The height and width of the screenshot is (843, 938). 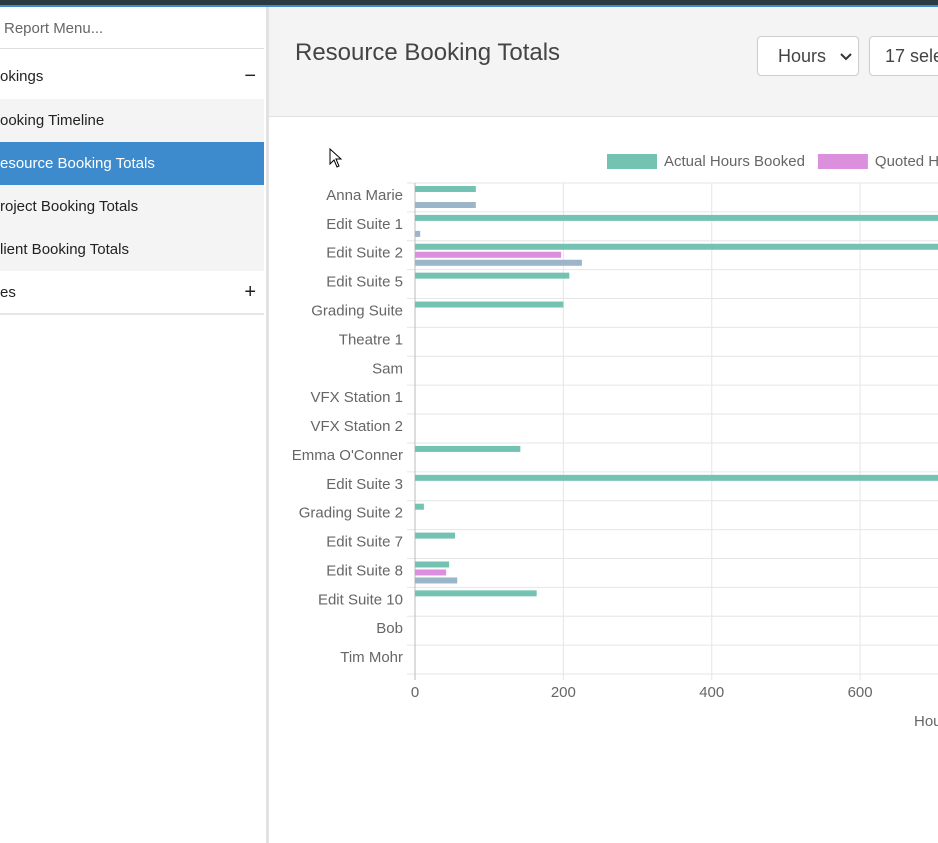 What do you see at coordinates (356, 397) in the screenshot?
I see `y-tick-label: VFX Station 1` at bounding box center [356, 397].